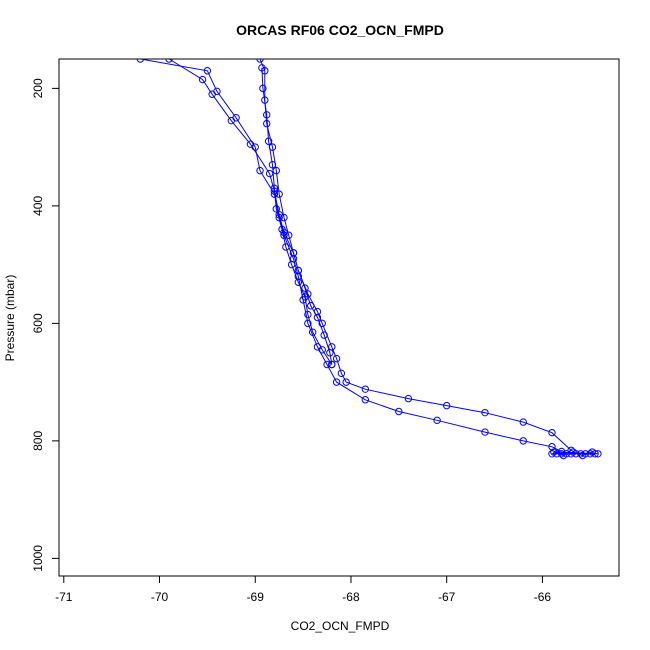 The height and width of the screenshot is (650, 650). Describe the element at coordinates (340, 30) in the screenshot. I see `chart-title: ORCAS RF06 CO2_OCN_FMPD` at that location.